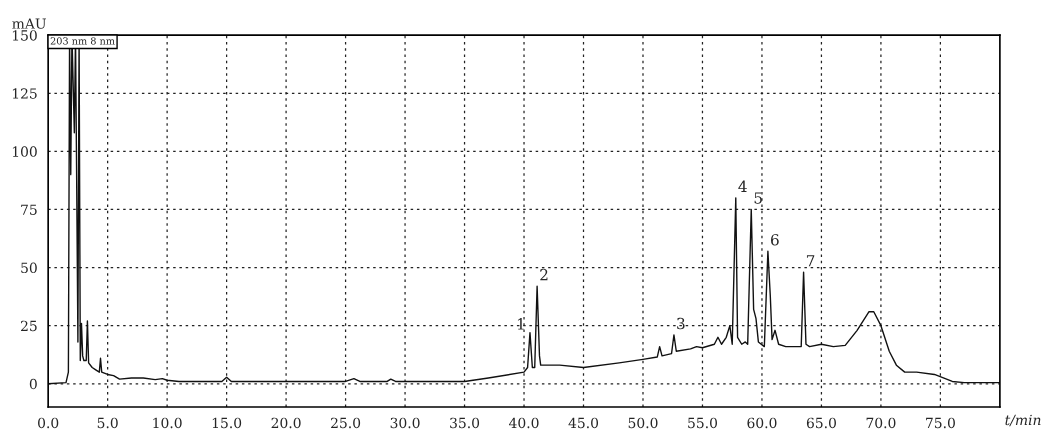 Image resolution: width=1047 pixels, height=440 pixels. What do you see at coordinates (33, 384) in the screenshot?
I see `y-tick-label: 0` at bounding box center [33, 384].